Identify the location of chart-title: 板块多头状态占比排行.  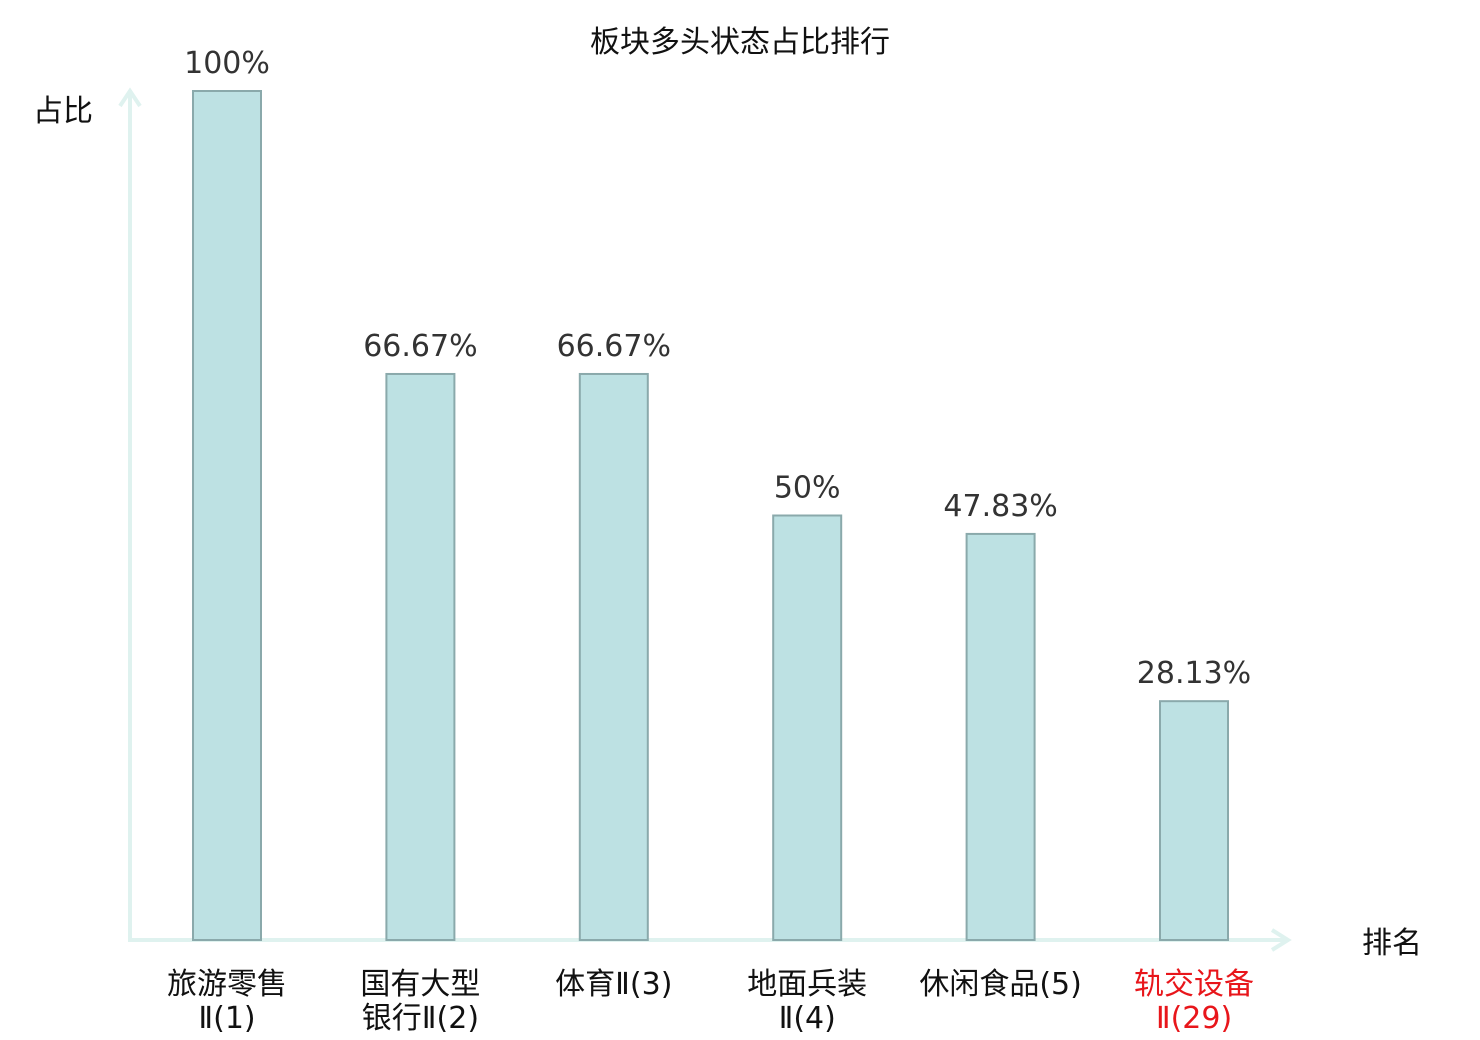
(740, 42).